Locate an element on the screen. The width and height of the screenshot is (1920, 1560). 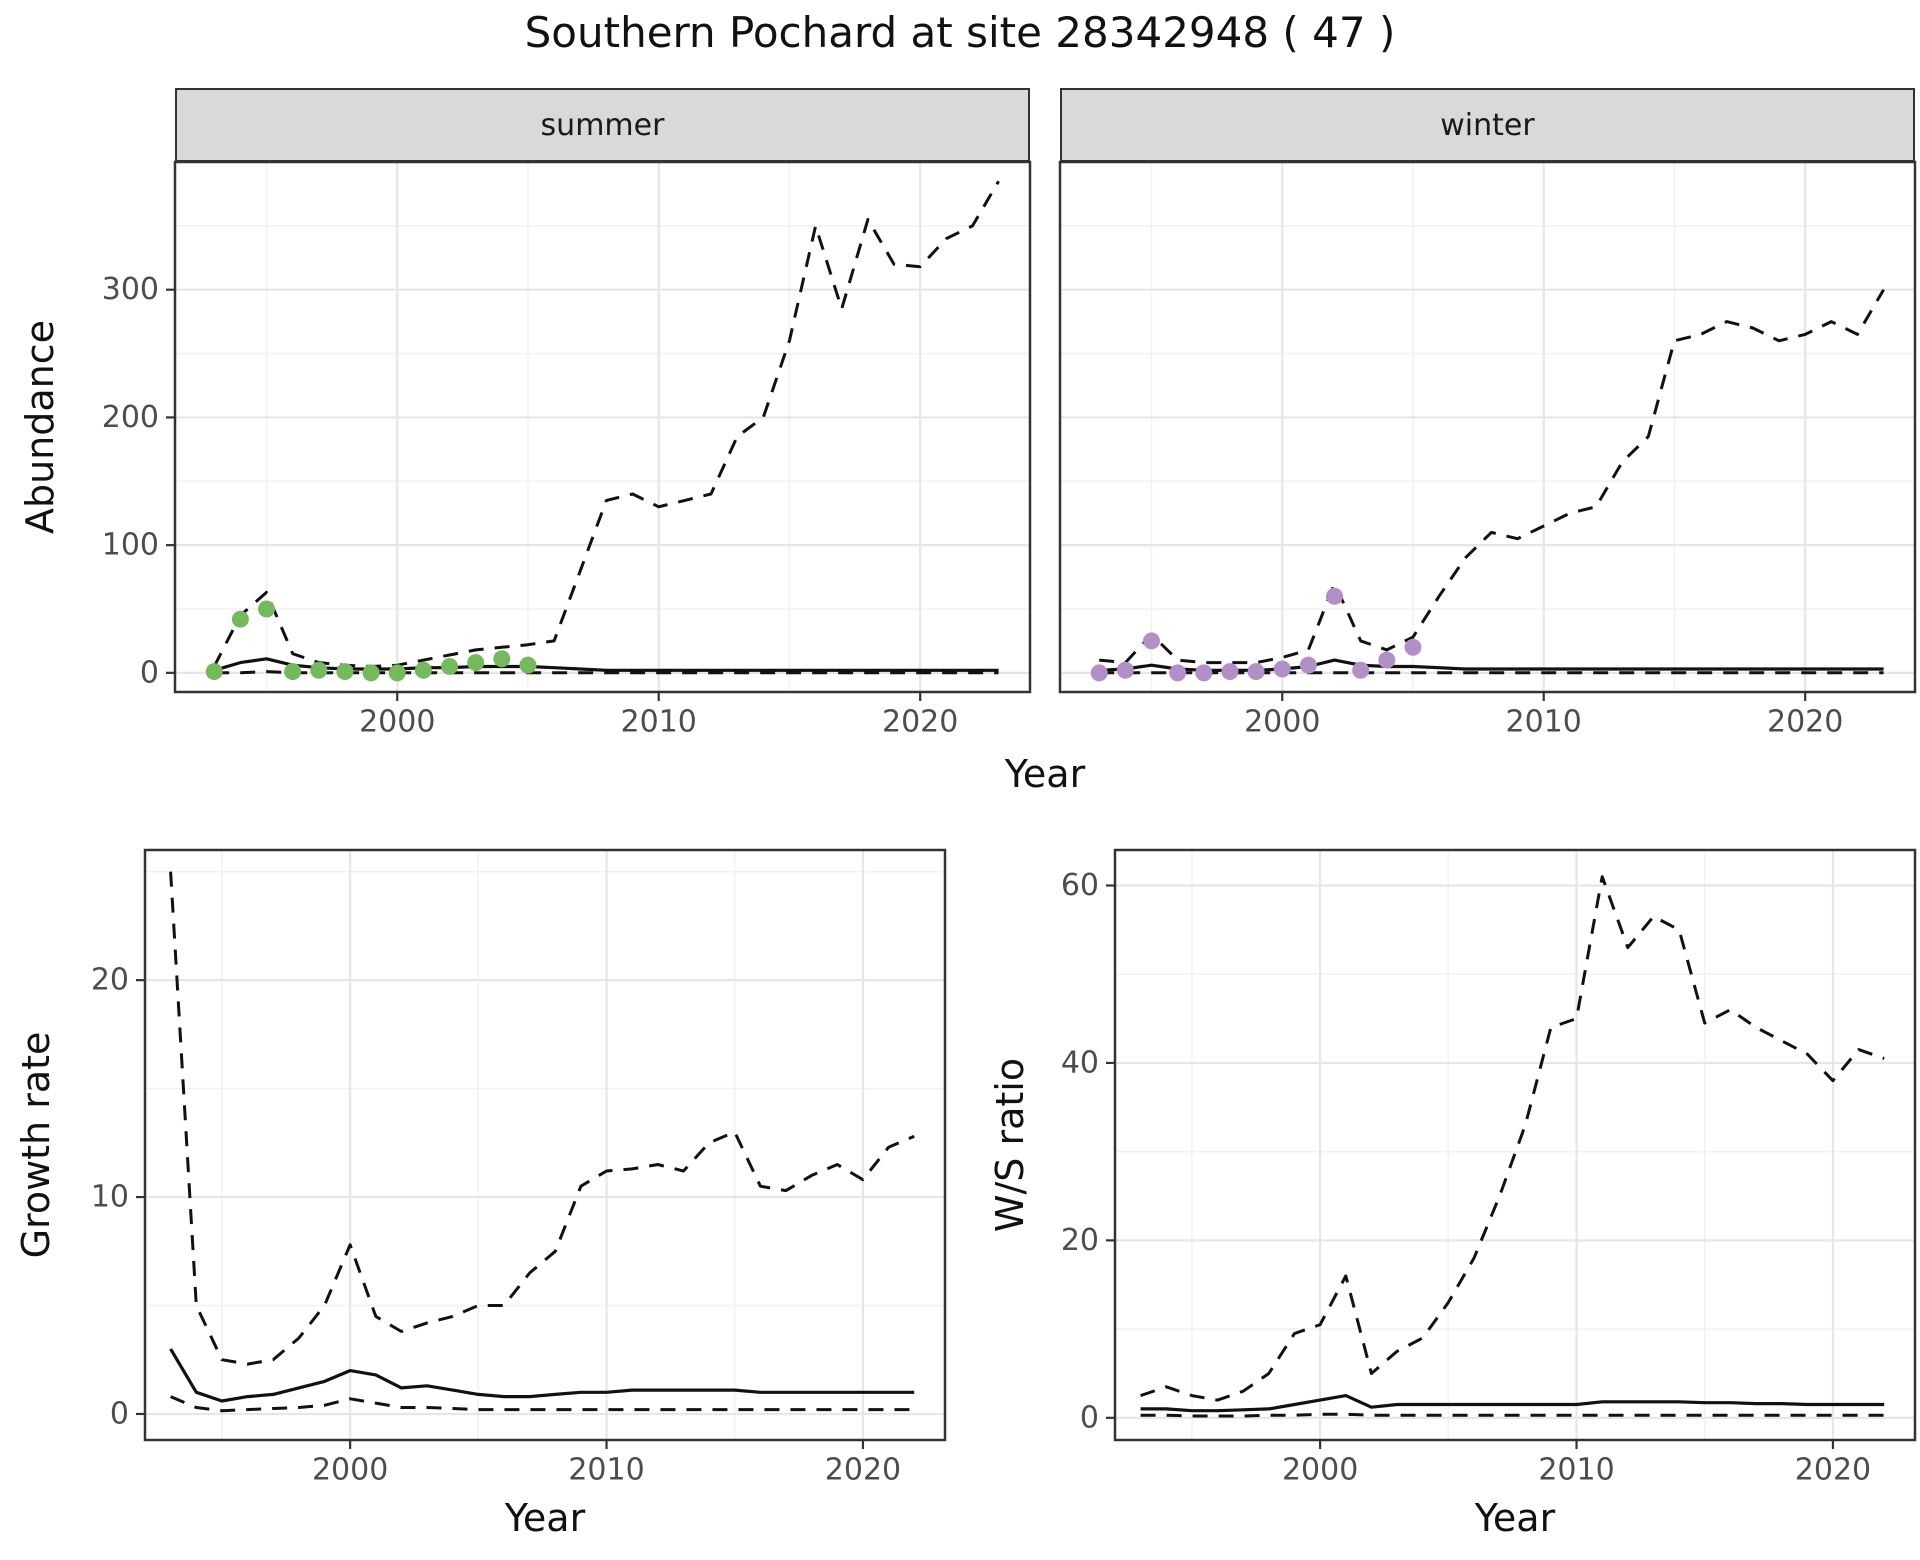
growth-rate-x-axis-label: Year is located at coordinates (545, 1518).